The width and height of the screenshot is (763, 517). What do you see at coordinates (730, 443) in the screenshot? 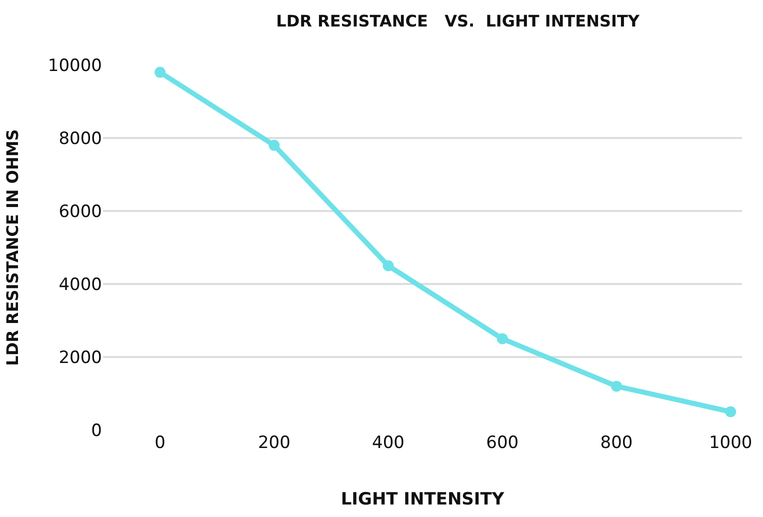
I see `x-tick-label: 1000` at bounding box center [730, 443].